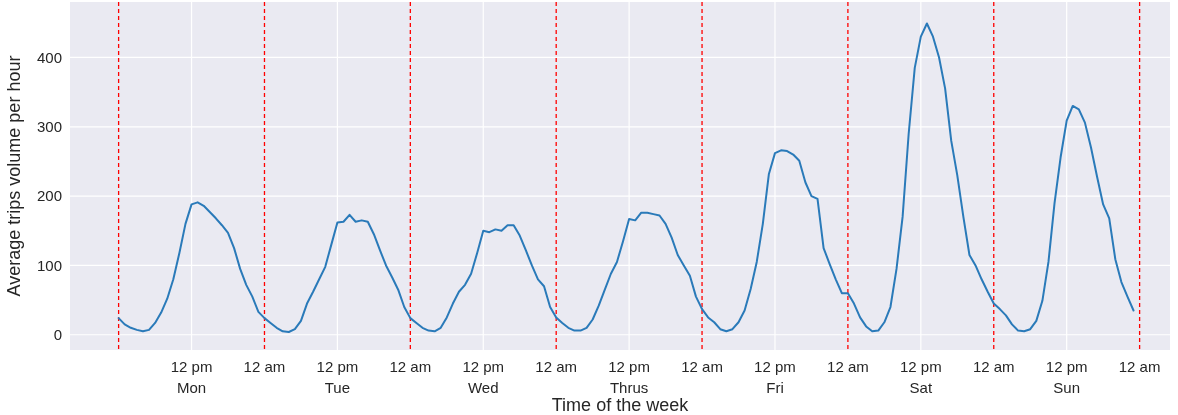  Describe the element at coordinates (49, 265) in the screenshot. I see `y-tick-label: 100` at that location.